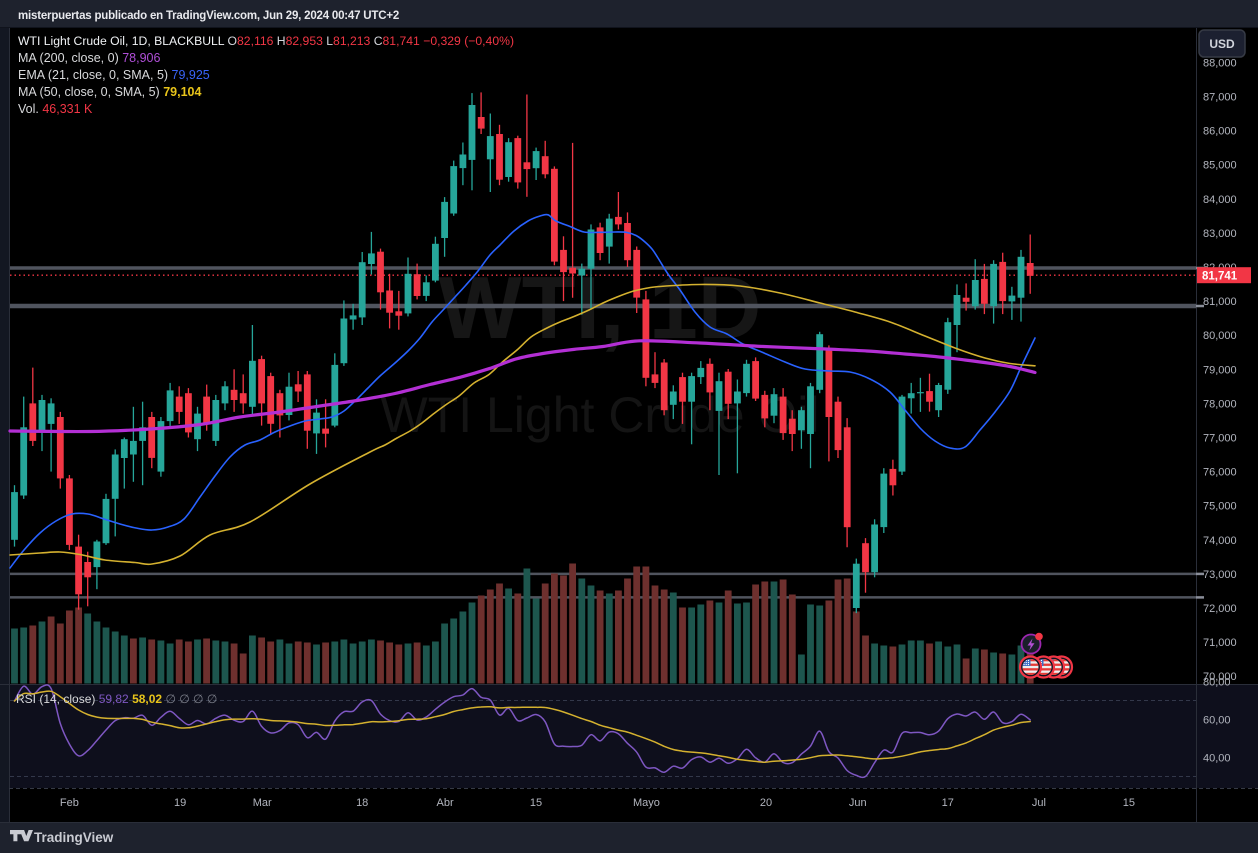 The width and height of the screenshot is (1258, 853). What do you see at coordinates (1220, 609) in the screenshot?
I see `svg-text: 72,000` at bounding box center [1220, 609].